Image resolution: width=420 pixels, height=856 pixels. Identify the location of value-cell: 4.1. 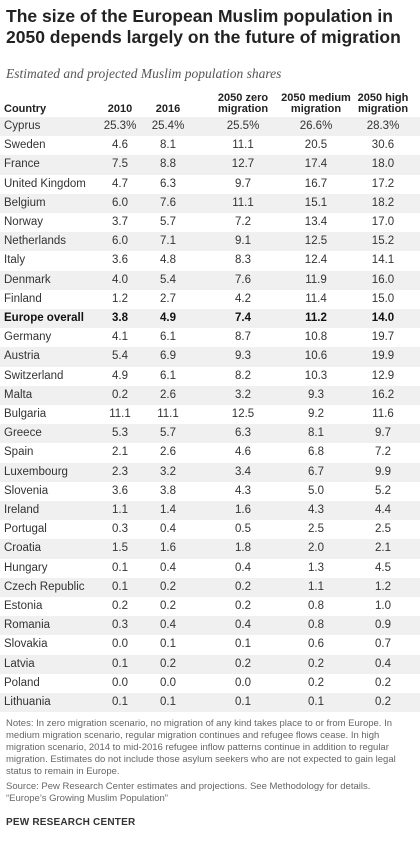
(120, 337).